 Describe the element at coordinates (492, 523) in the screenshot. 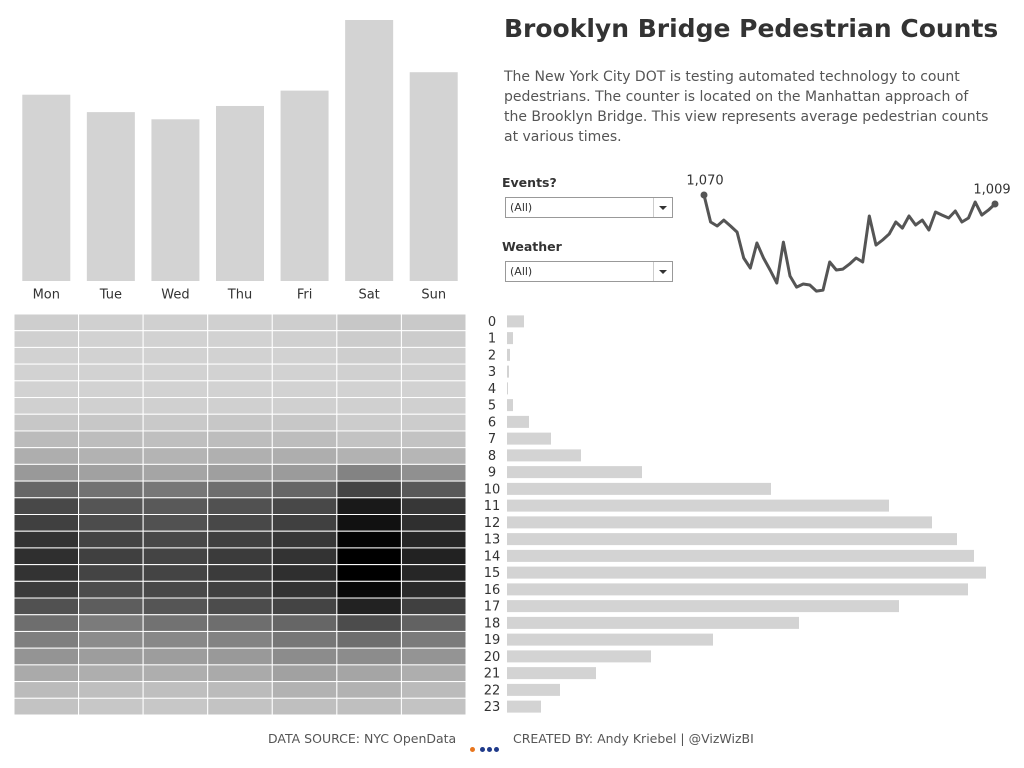

I see `y-tick-label: 12` at that location.